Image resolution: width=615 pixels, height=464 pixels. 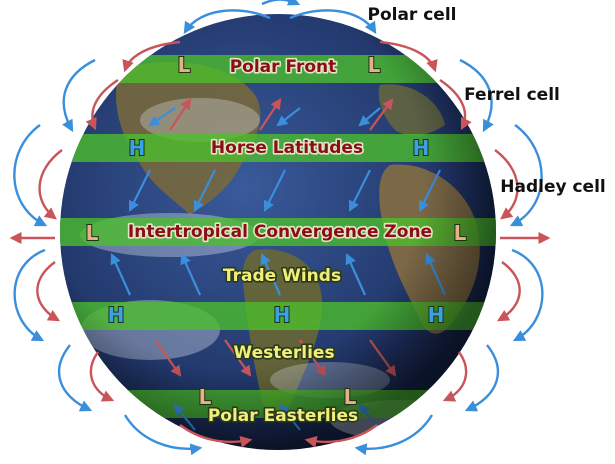 I want to click on polar-cell-label: Polar cell, so click(x=411, y=15).